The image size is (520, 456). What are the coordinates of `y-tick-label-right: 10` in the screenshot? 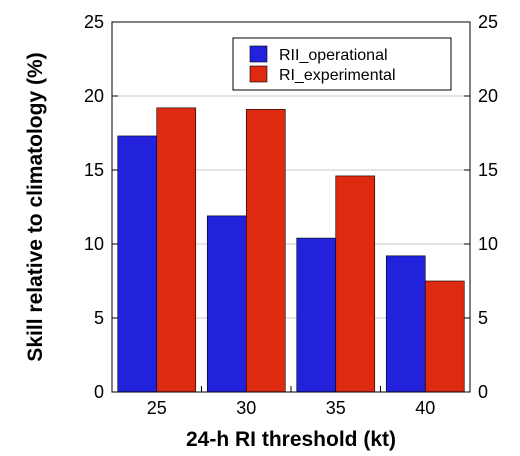 It's located at (488, 244).